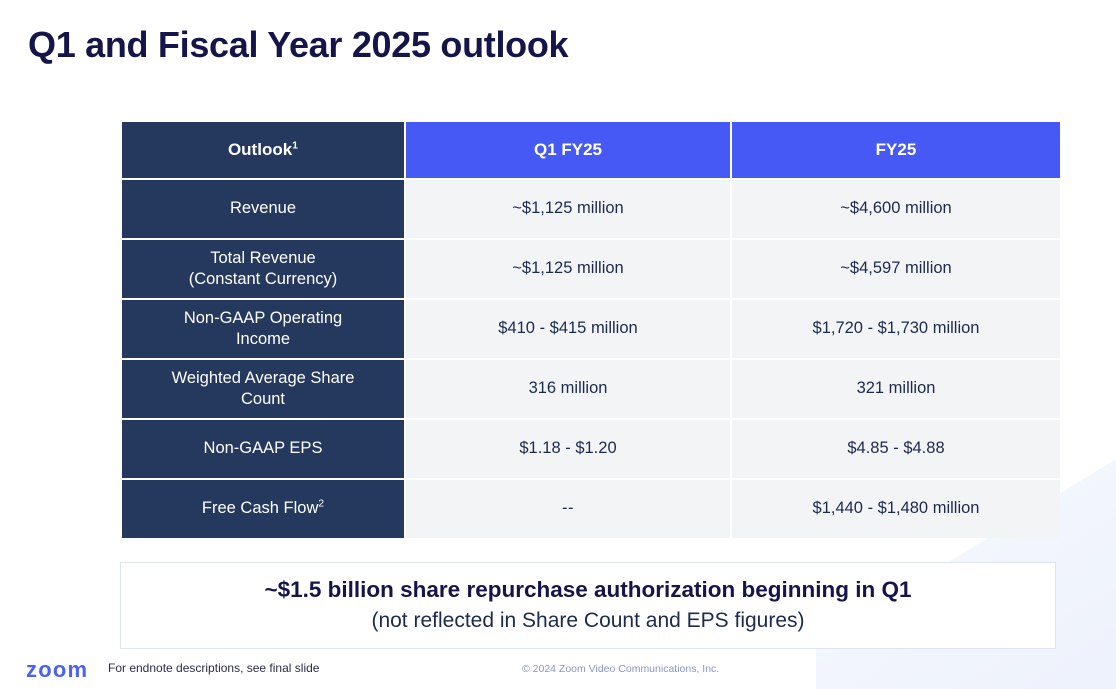  I want to click on row-label-free-cash-flow: Free Cash Flow2, so click(263, 509).